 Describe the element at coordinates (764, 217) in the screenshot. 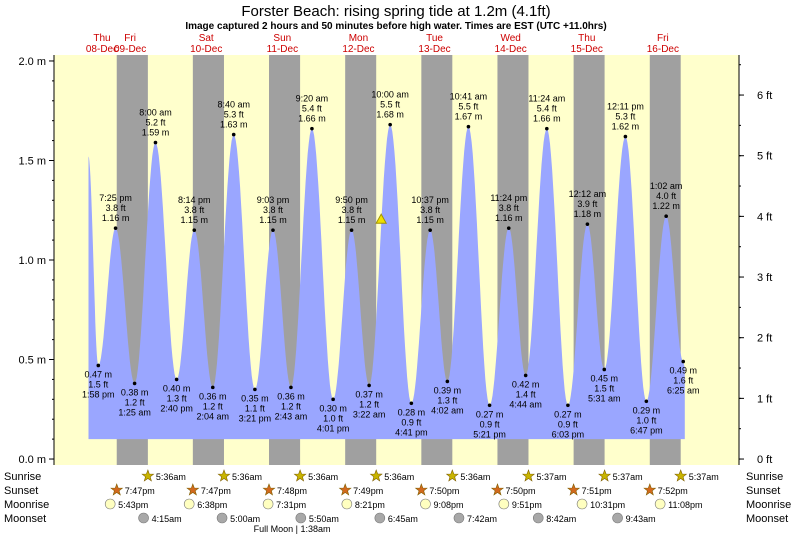

I see `right-tick-label: 4 ft` at that location.